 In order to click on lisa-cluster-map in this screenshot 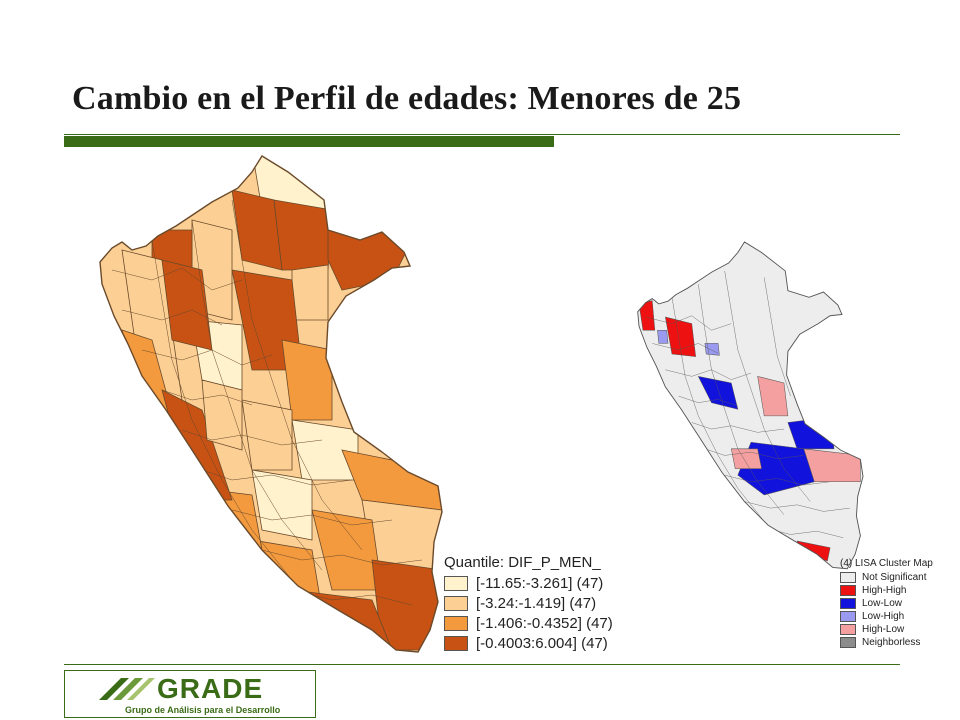, I will do `click(750, 405)`.